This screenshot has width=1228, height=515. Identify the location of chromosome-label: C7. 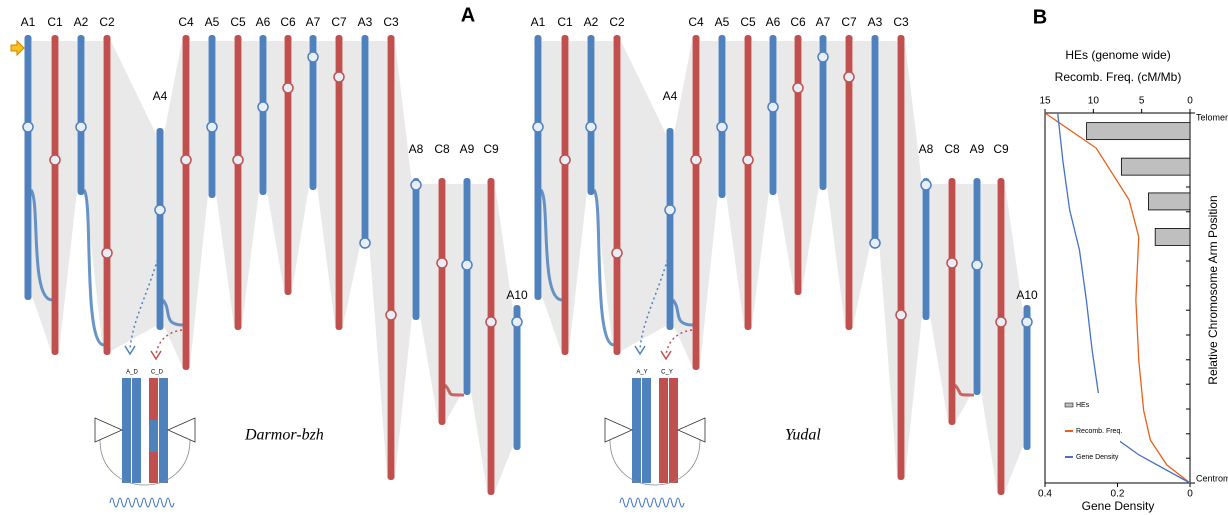
(849, 22).